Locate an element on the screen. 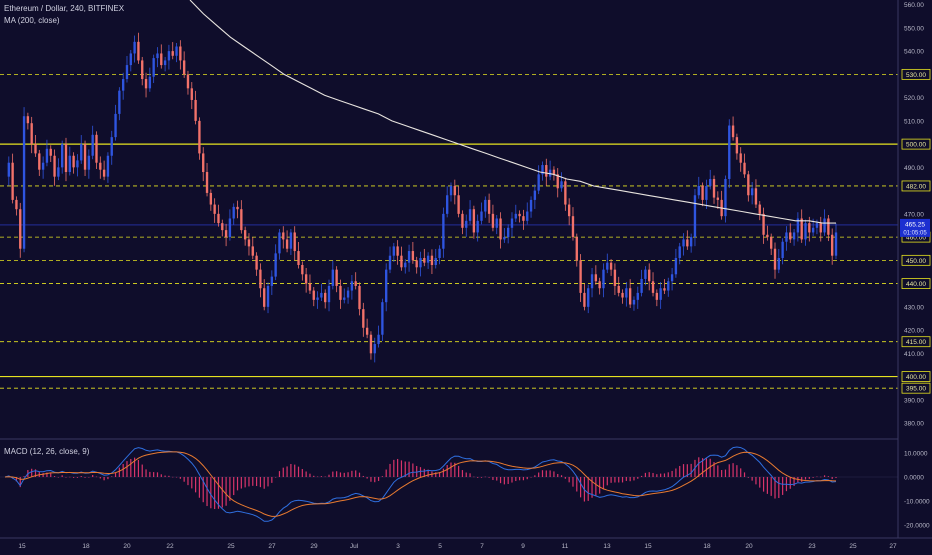 The height and width of the screenshot is (555, 932). level-tag-label: 482.00 is located at coordinates (916, 186).